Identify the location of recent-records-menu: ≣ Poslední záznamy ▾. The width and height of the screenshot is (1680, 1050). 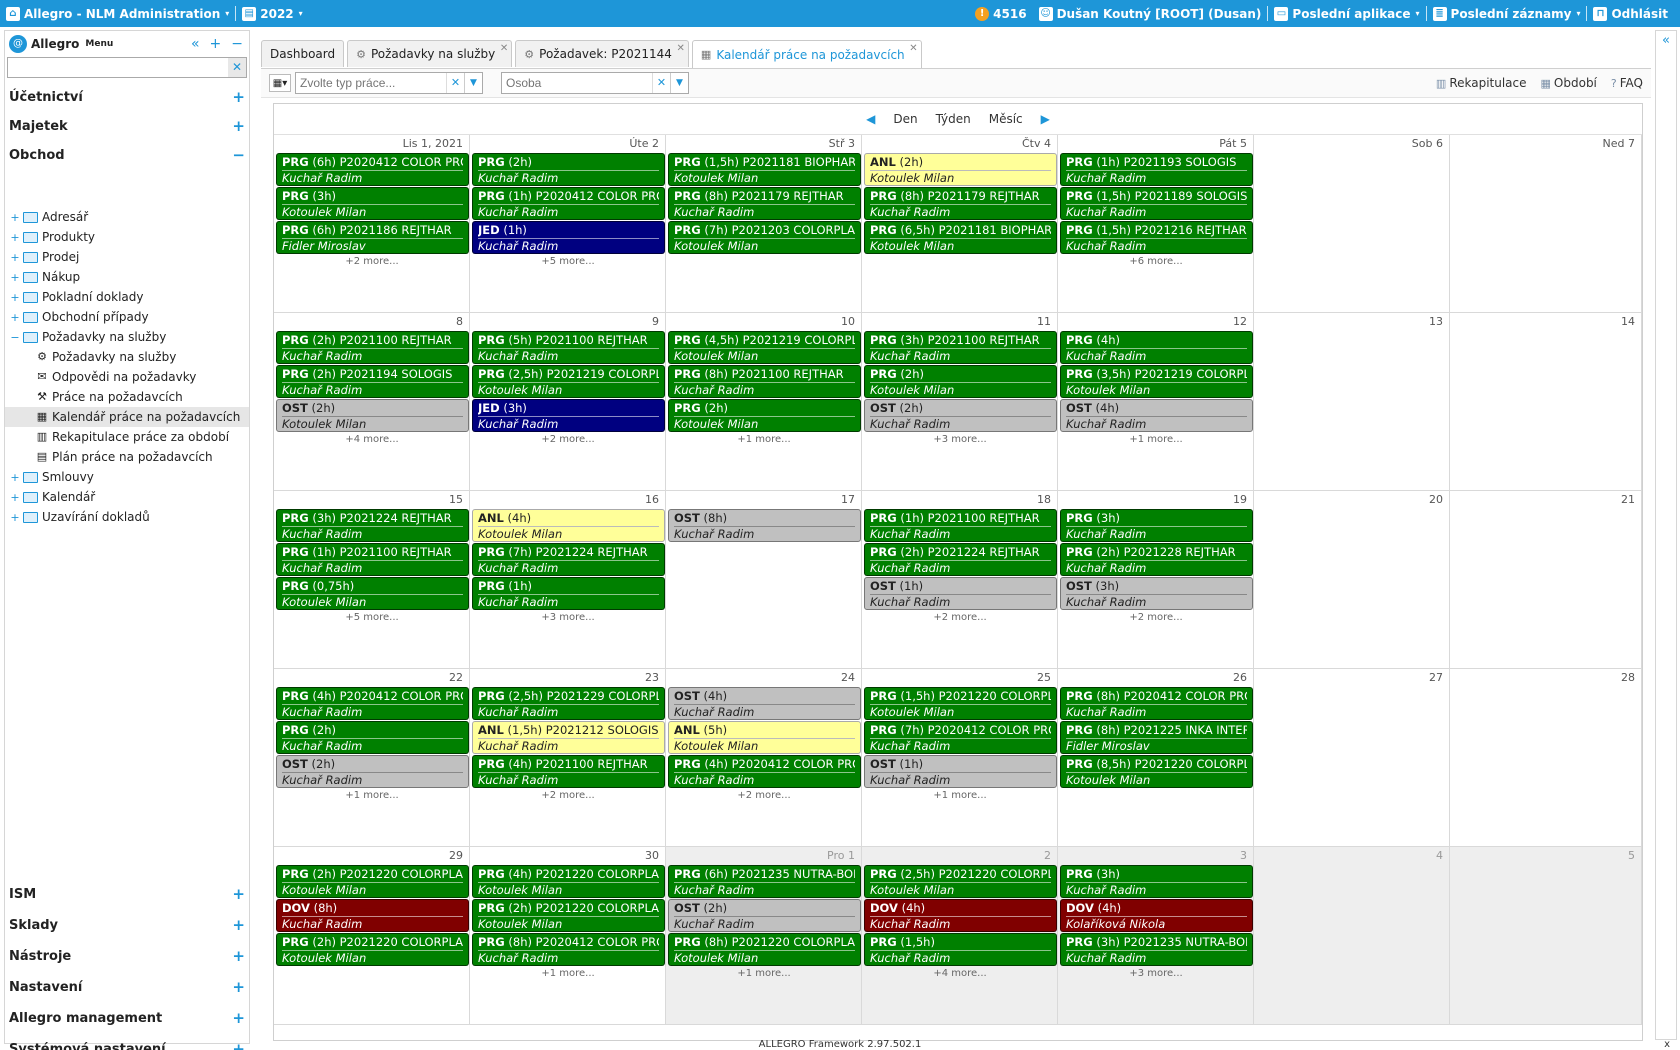
(1507, 13).